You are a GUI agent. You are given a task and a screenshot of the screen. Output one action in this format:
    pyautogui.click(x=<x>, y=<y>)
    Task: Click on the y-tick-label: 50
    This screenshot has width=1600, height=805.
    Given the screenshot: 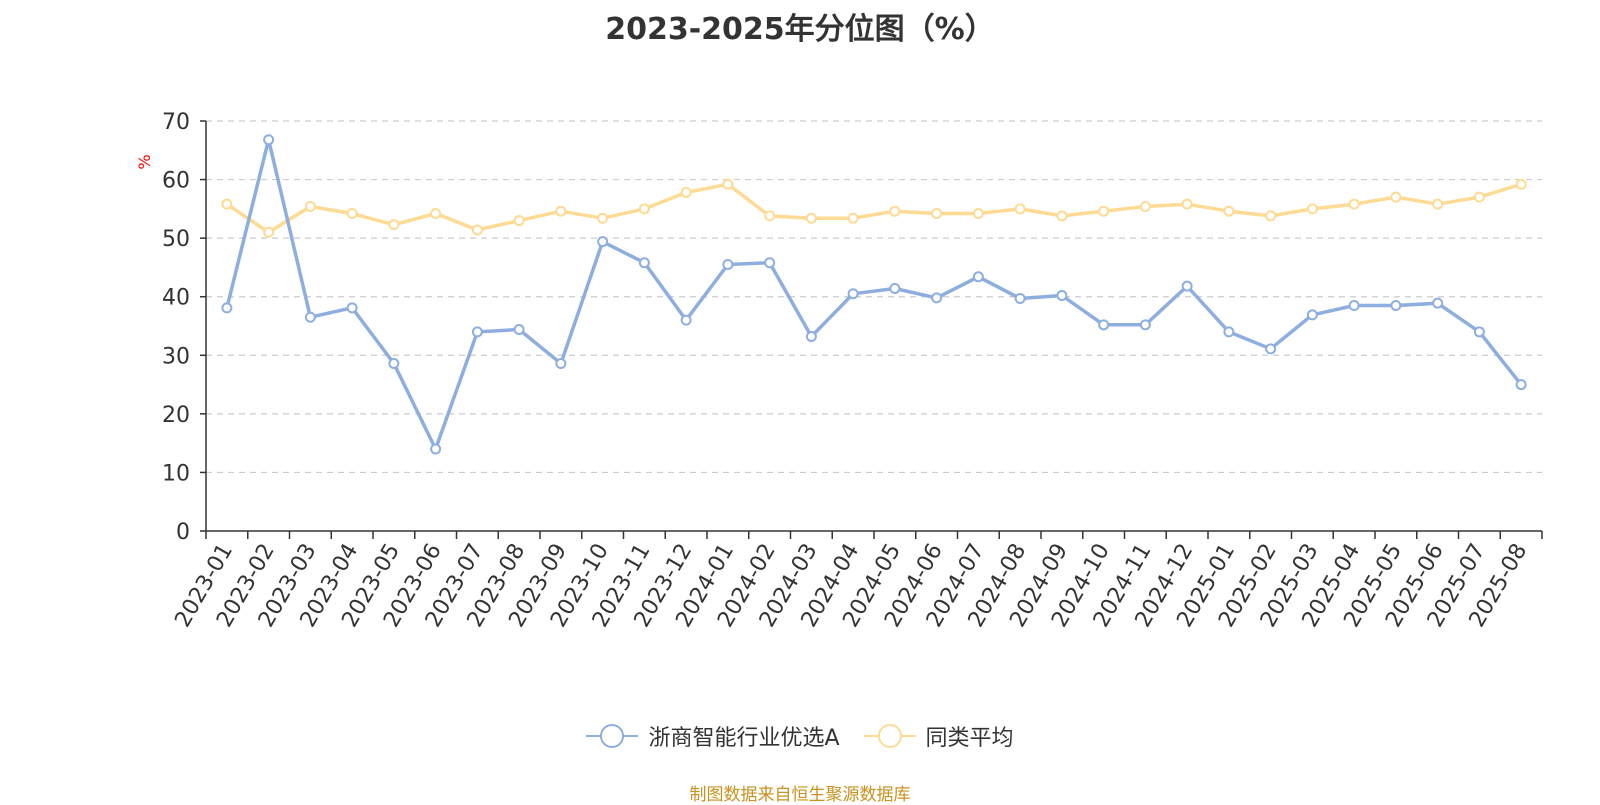 What is the action you would take?
    pyautogui.click(x=176, y=239)
    